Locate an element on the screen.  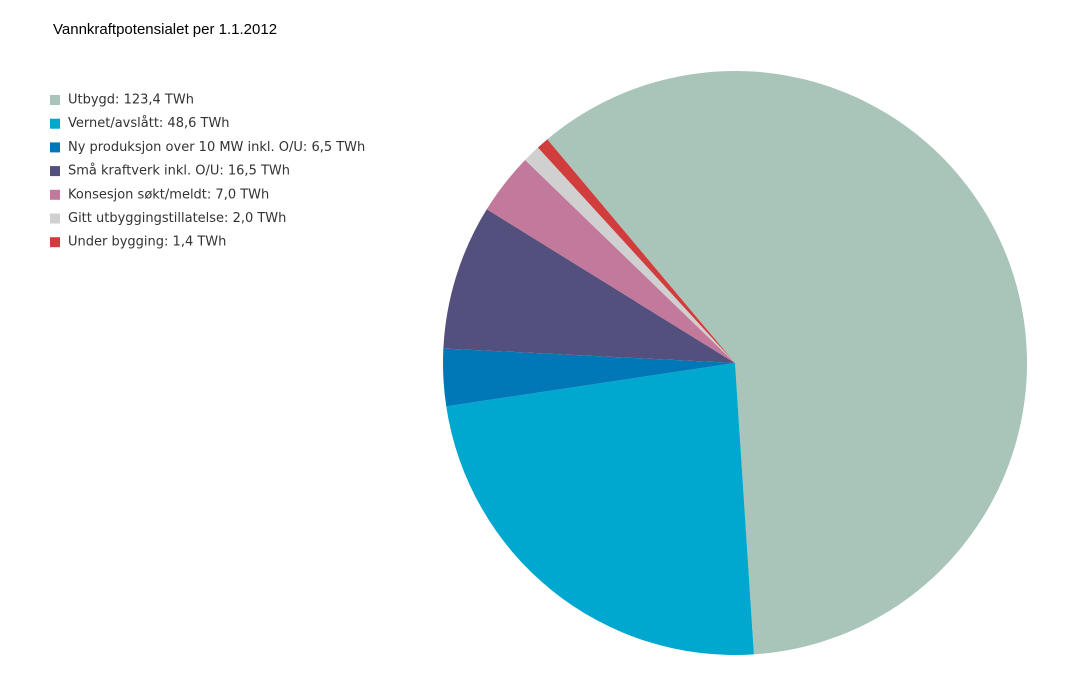
legend-label: Gitt utbyggingstillatelse: 2,0 TWh is located at coordinates (177, 218).